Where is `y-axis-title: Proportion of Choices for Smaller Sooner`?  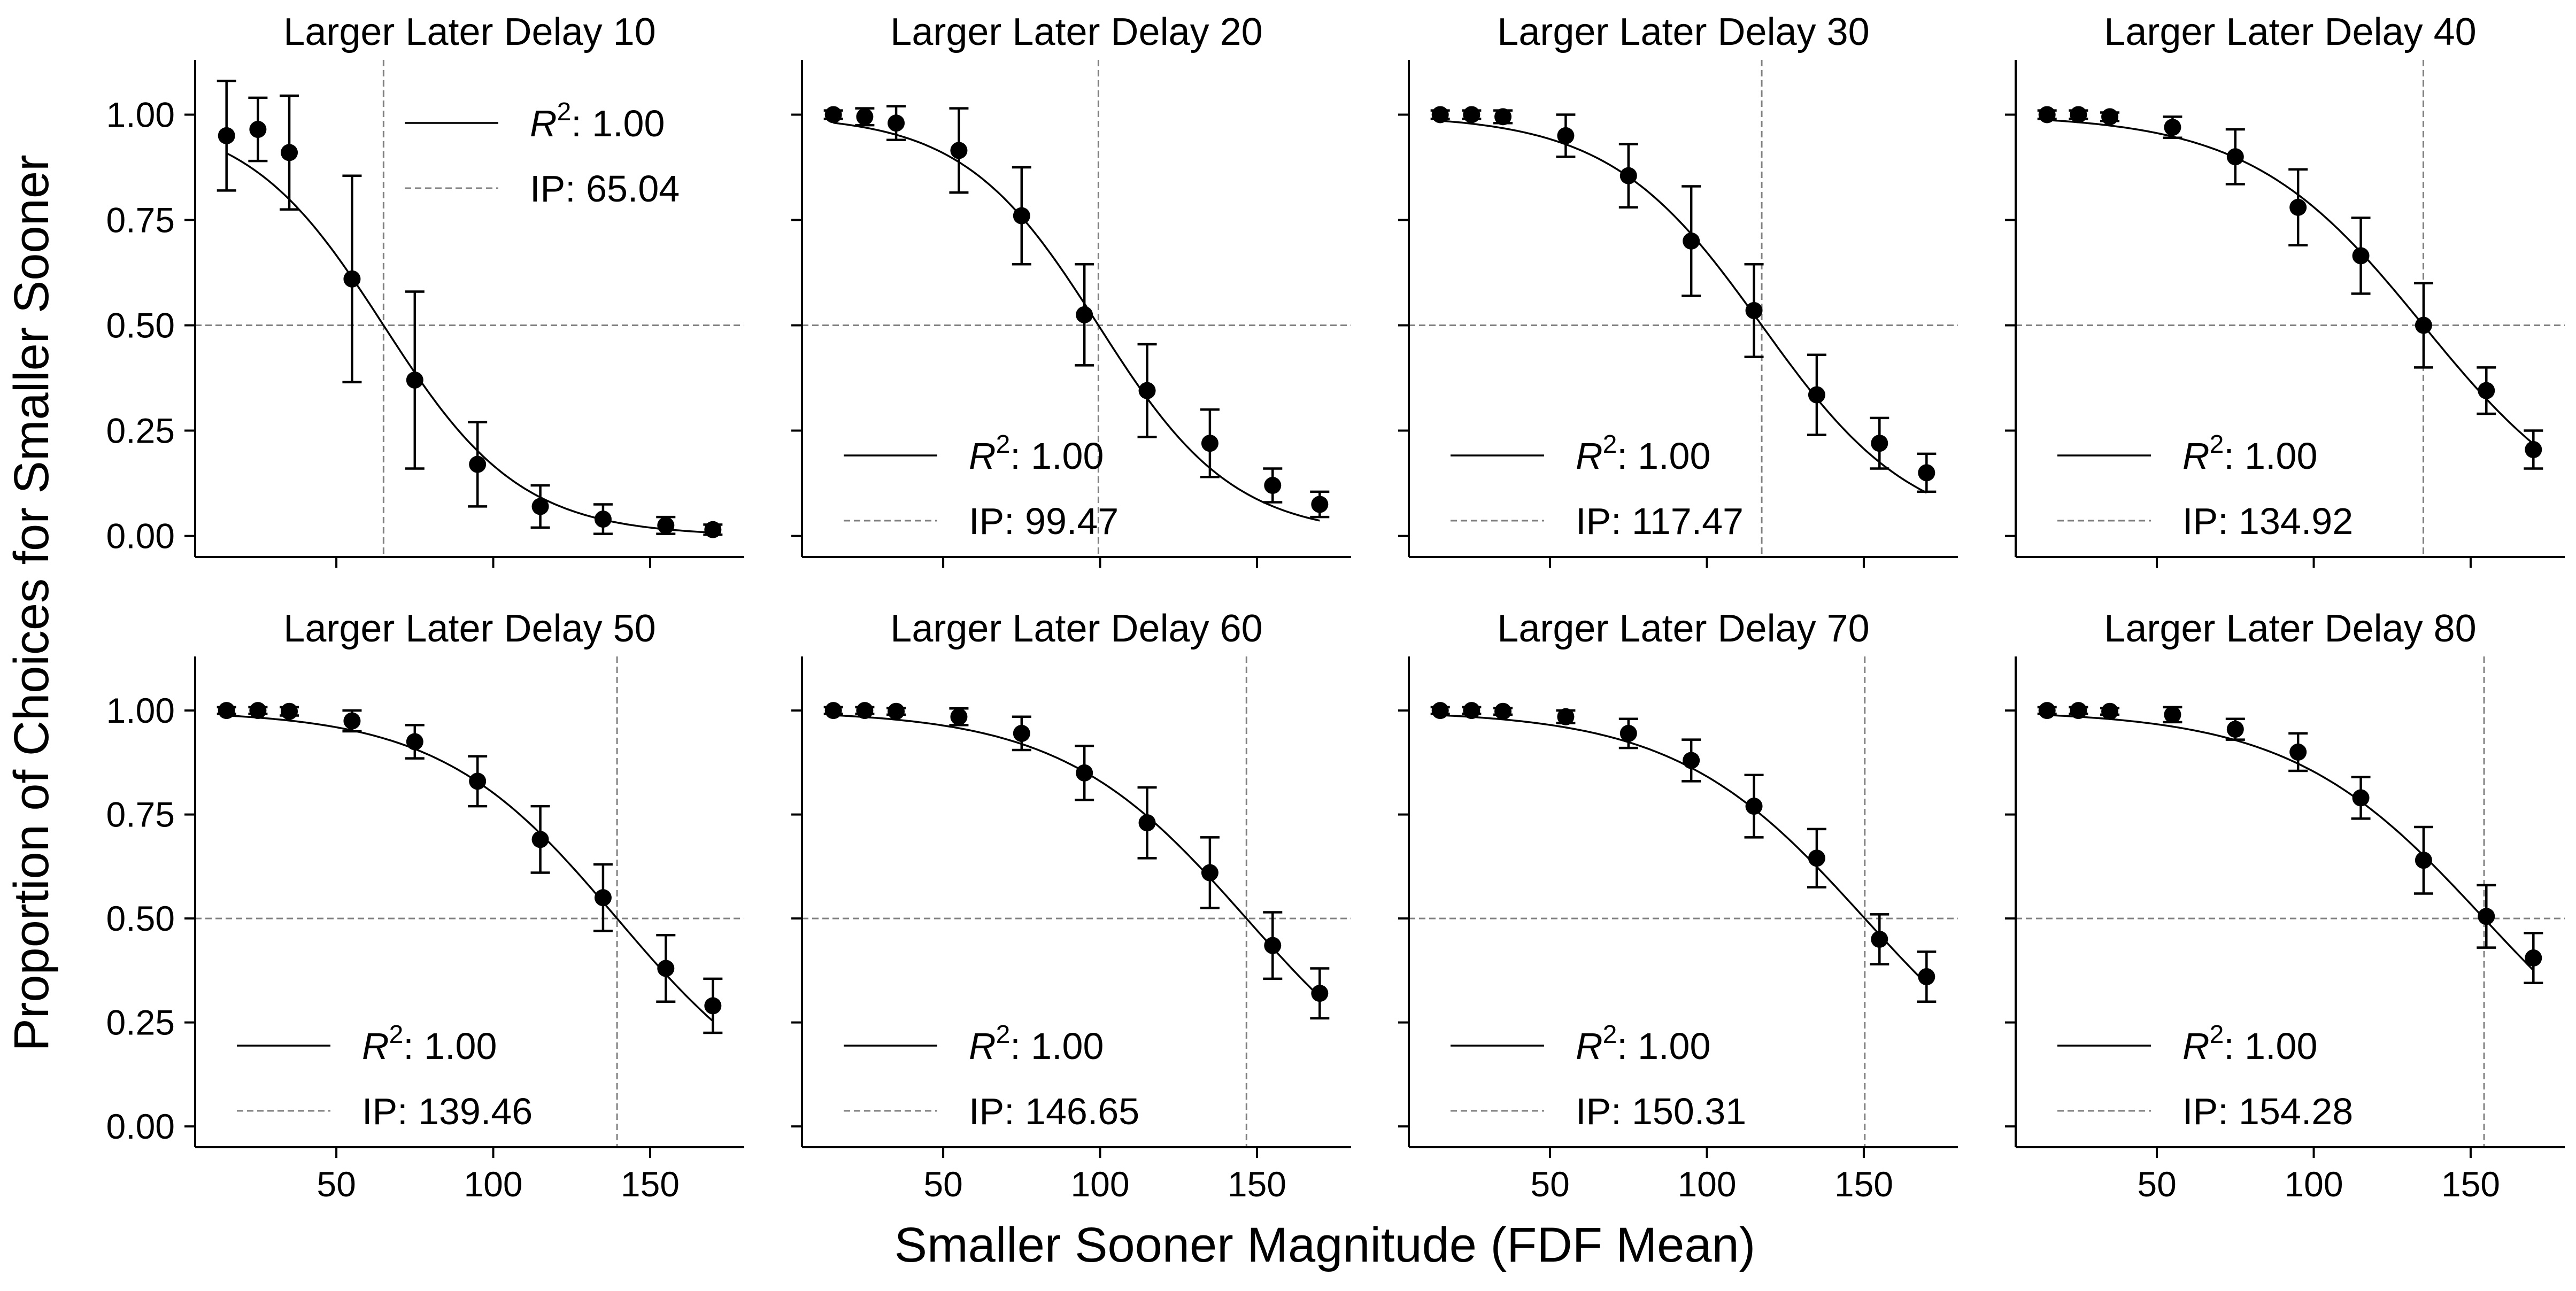
y-axis-title: Proportion of Choices for Smaller Sooner is located at coordinates (31, 602).